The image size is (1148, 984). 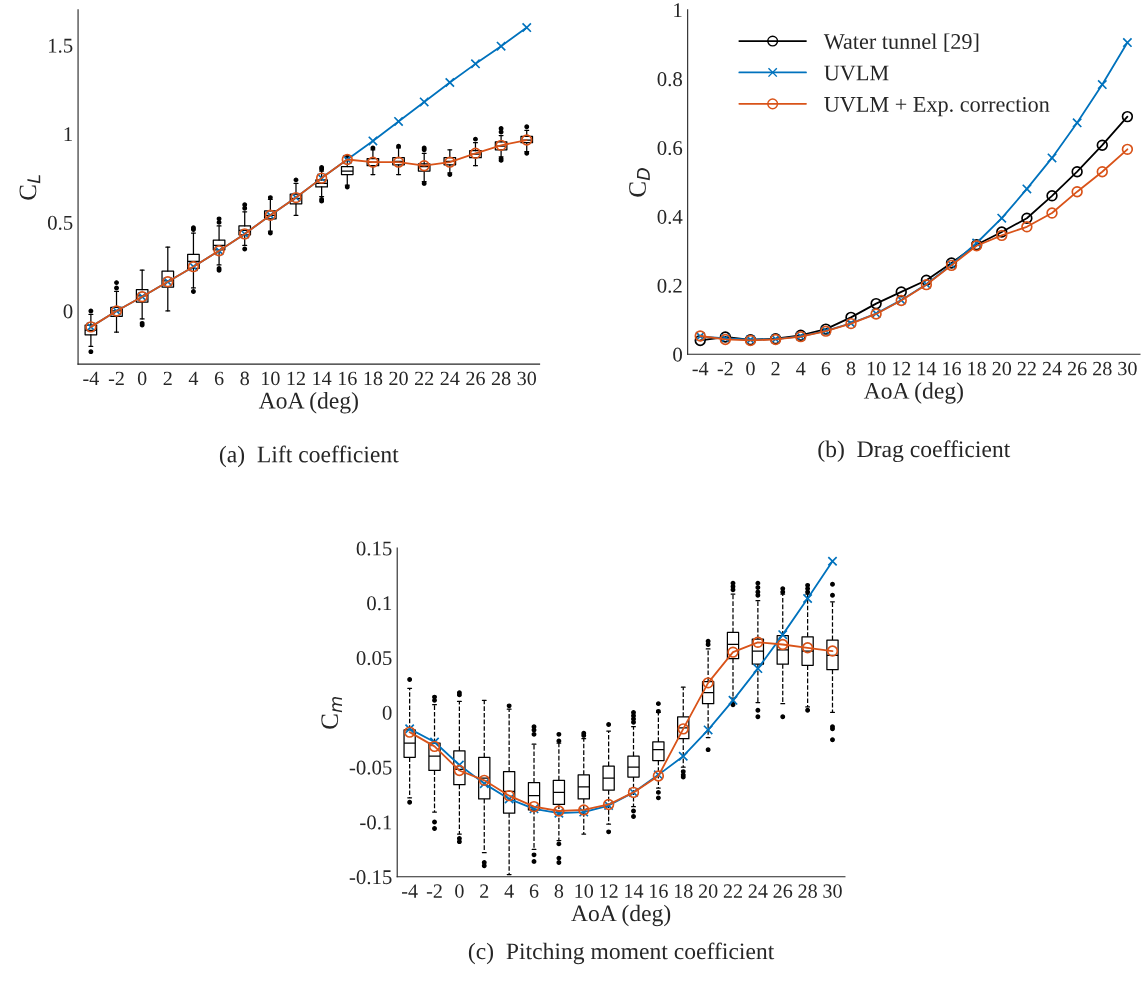 I want to click on legend-label: UVLM + Exp. correction, so click(x=937, y=106).